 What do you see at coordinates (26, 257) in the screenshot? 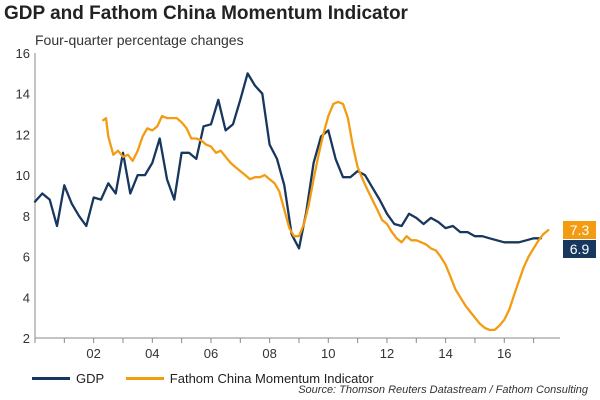
I see `y-tick-label: 6` at bounding box center [26, 257].